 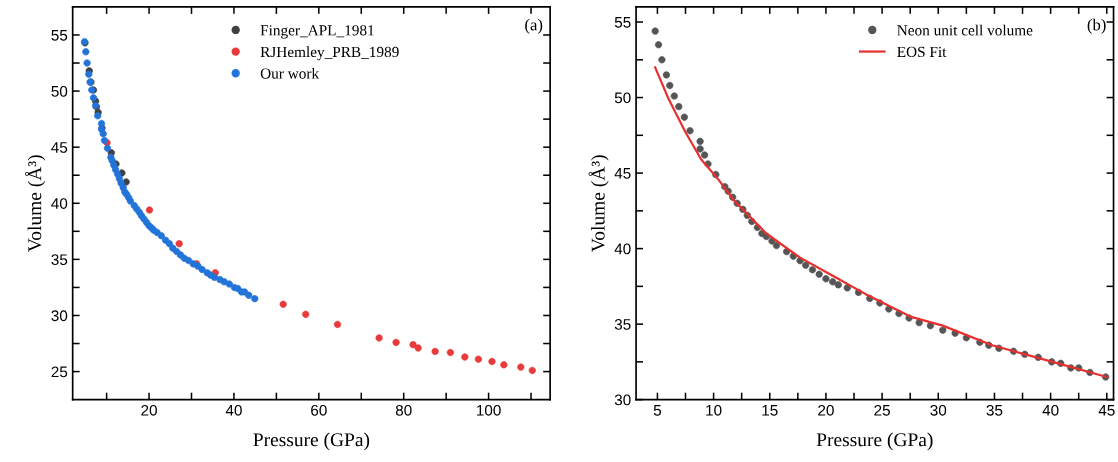 What do you see at coordinates (403, 410) in the screenshot?
I see `x-tick-label: 80` at bounding box center [403, 410].